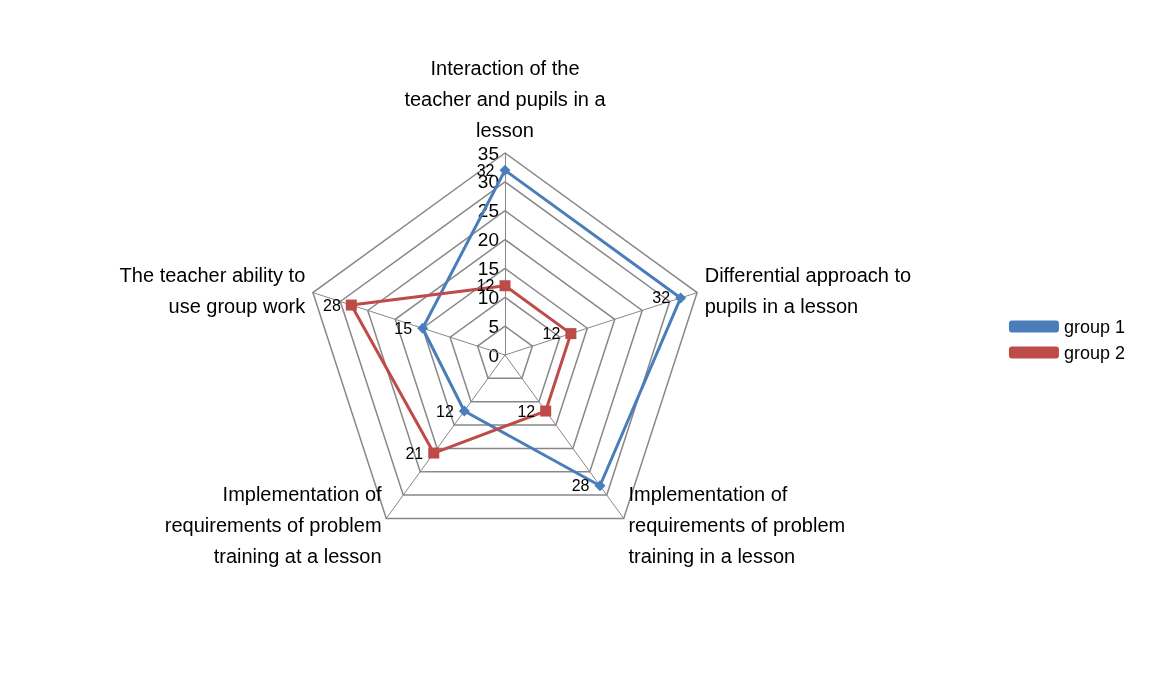 This screenshot has width=1153, height=679. I want to click on y-tick-label: 15, so click(488, 268).